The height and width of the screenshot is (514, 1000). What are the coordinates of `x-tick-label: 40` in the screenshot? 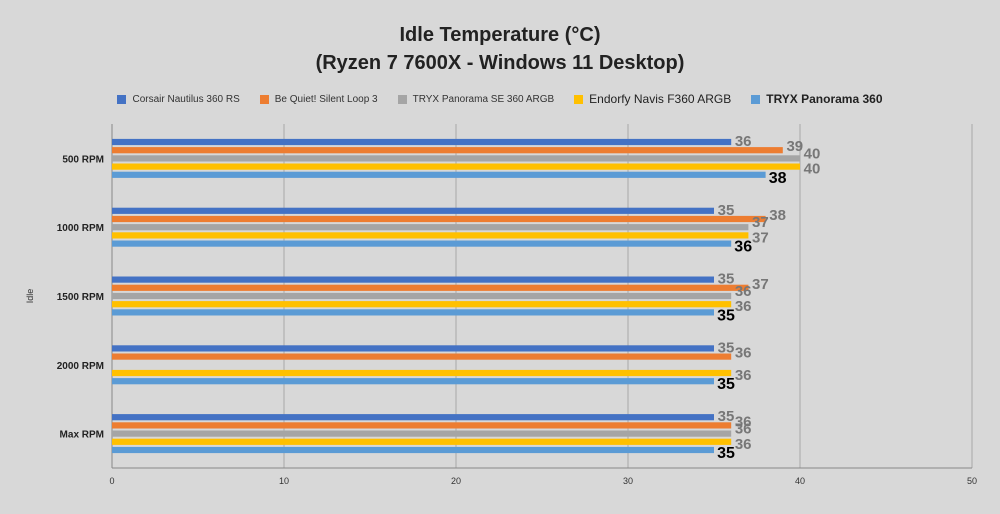 It's located at (800, 481).